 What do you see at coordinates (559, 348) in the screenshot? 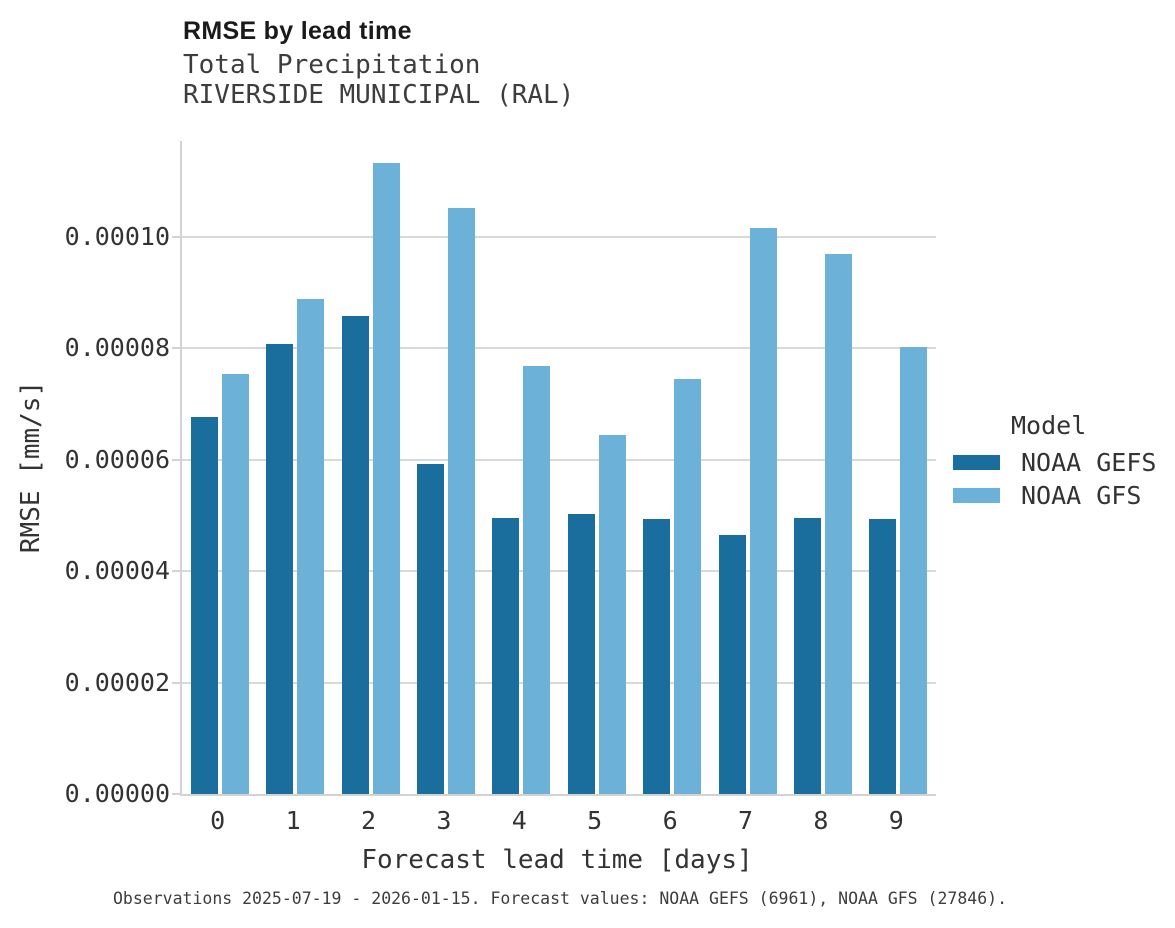
I see `gridline-0.00008` at bounding box center [559, 348].